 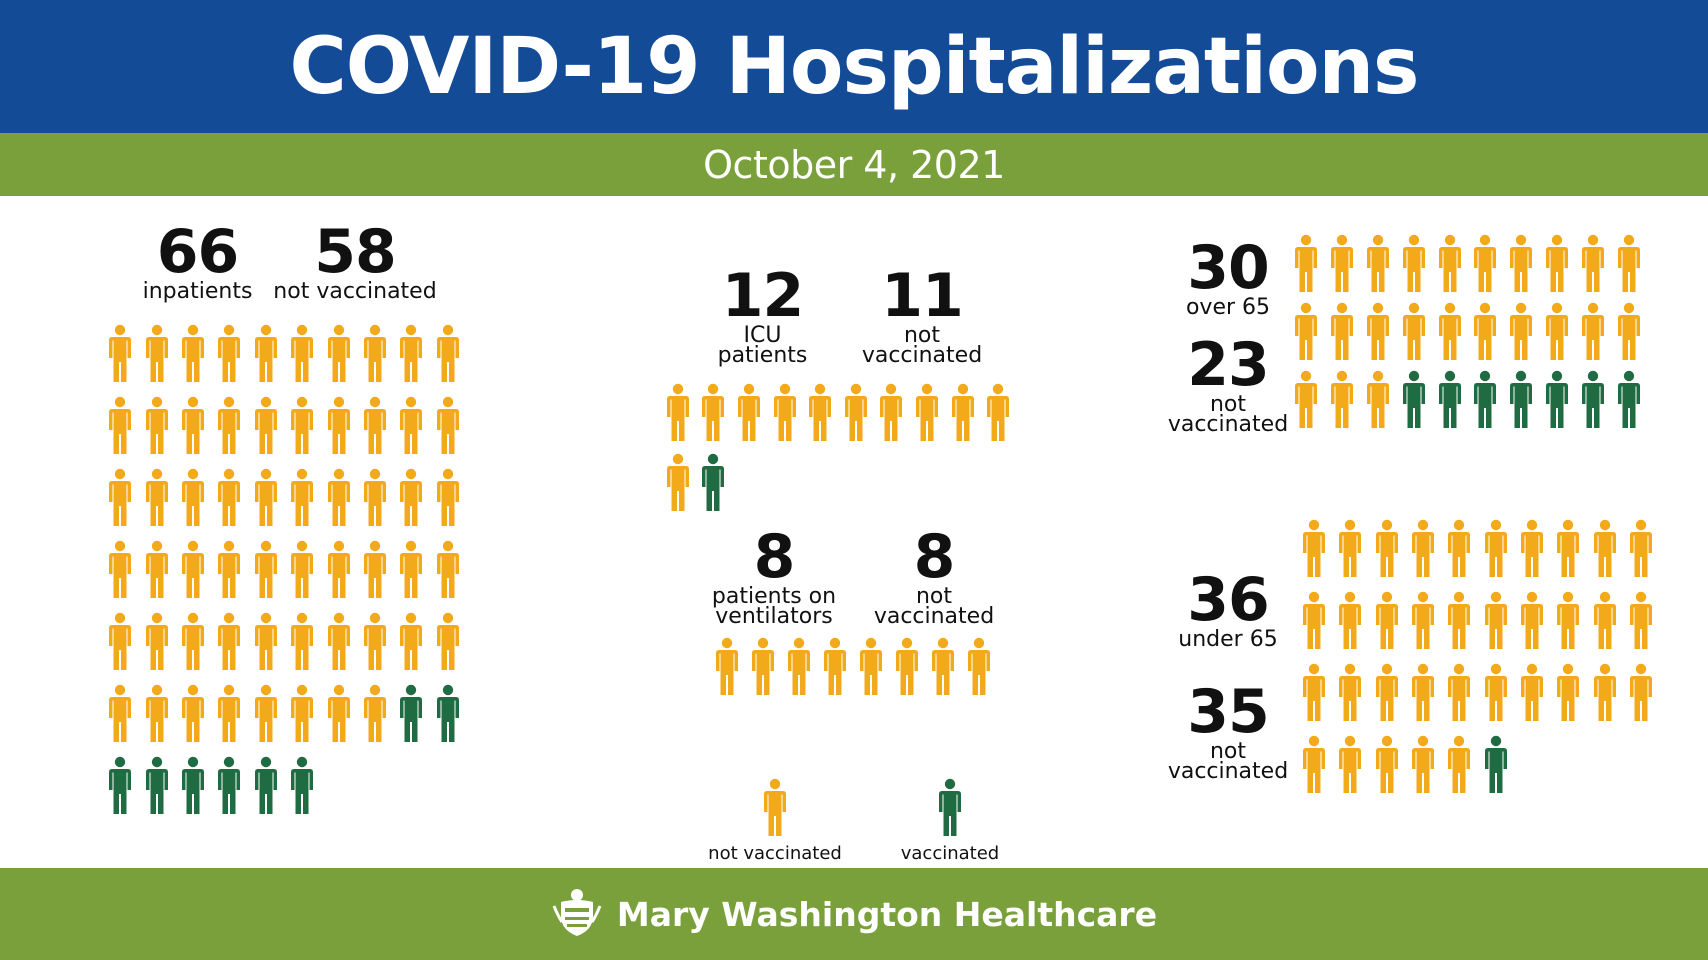 I want to click on under65-not-vaccinated-stat: 35 not vaccinated, so click(x=1228, y=730).